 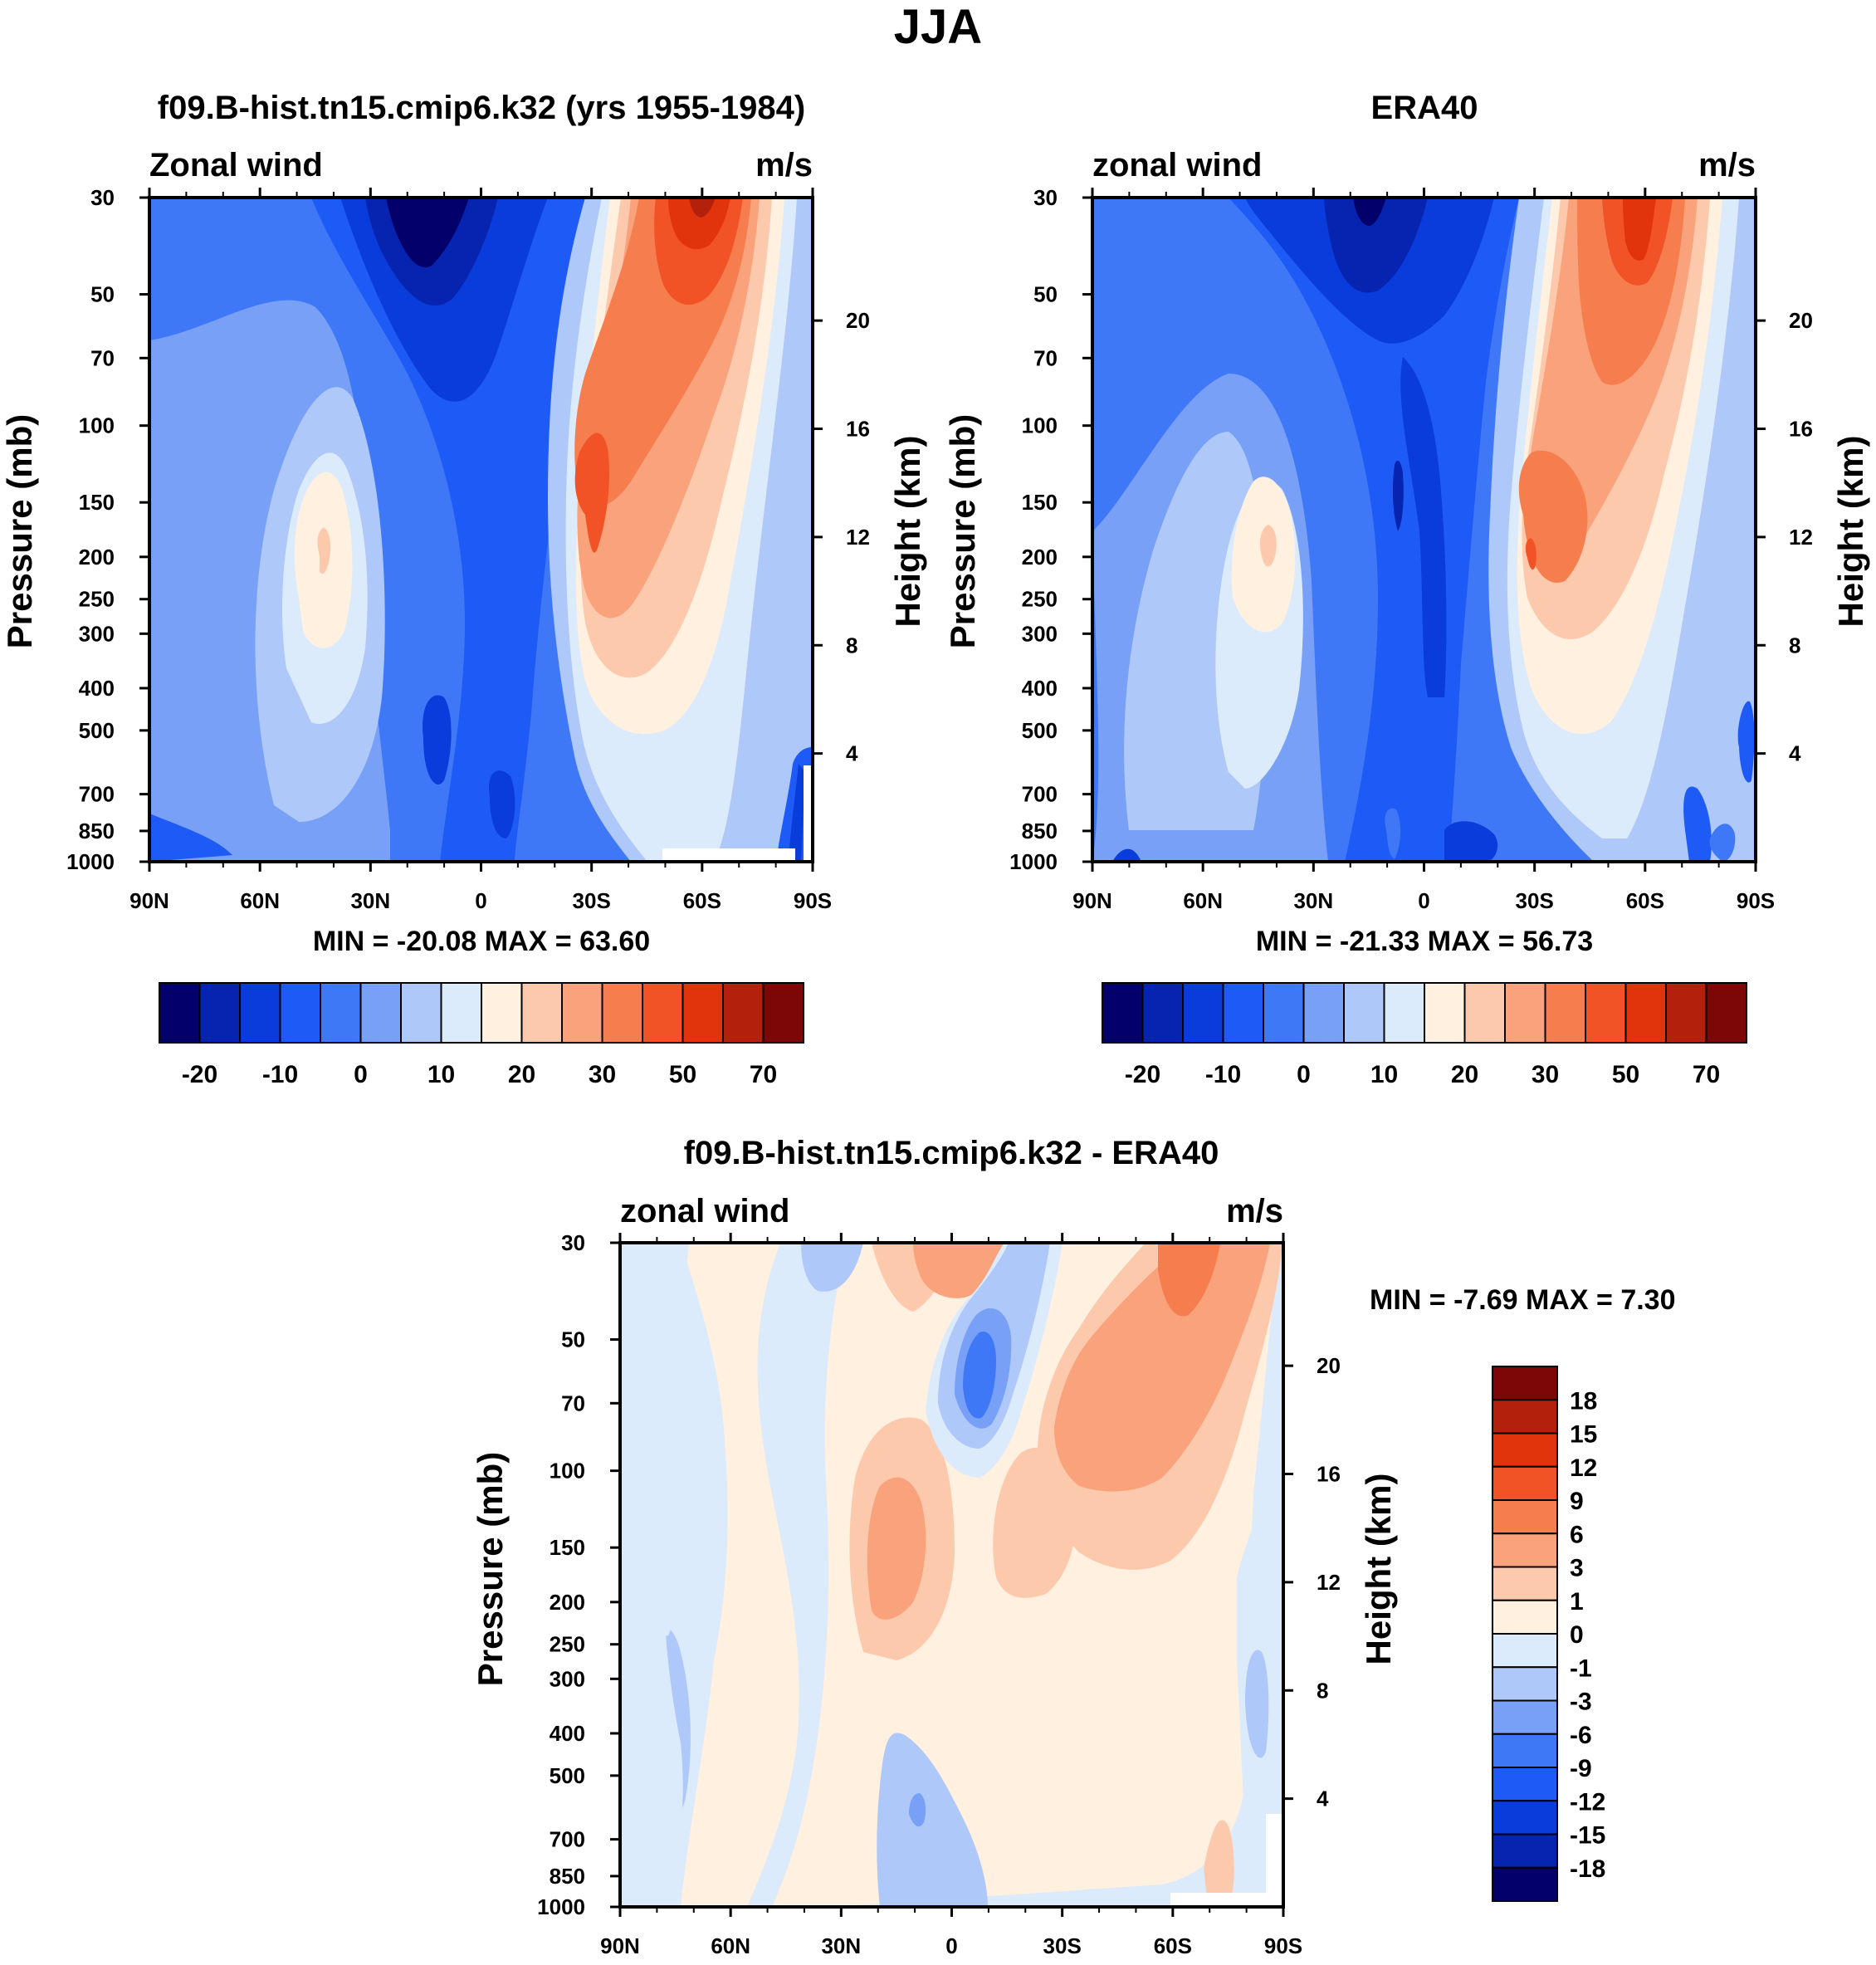 What do you see at coordinates (567, 1876) in the screenshot?
I see `y-tick-label: 850` at bounding box center [567, 1876].